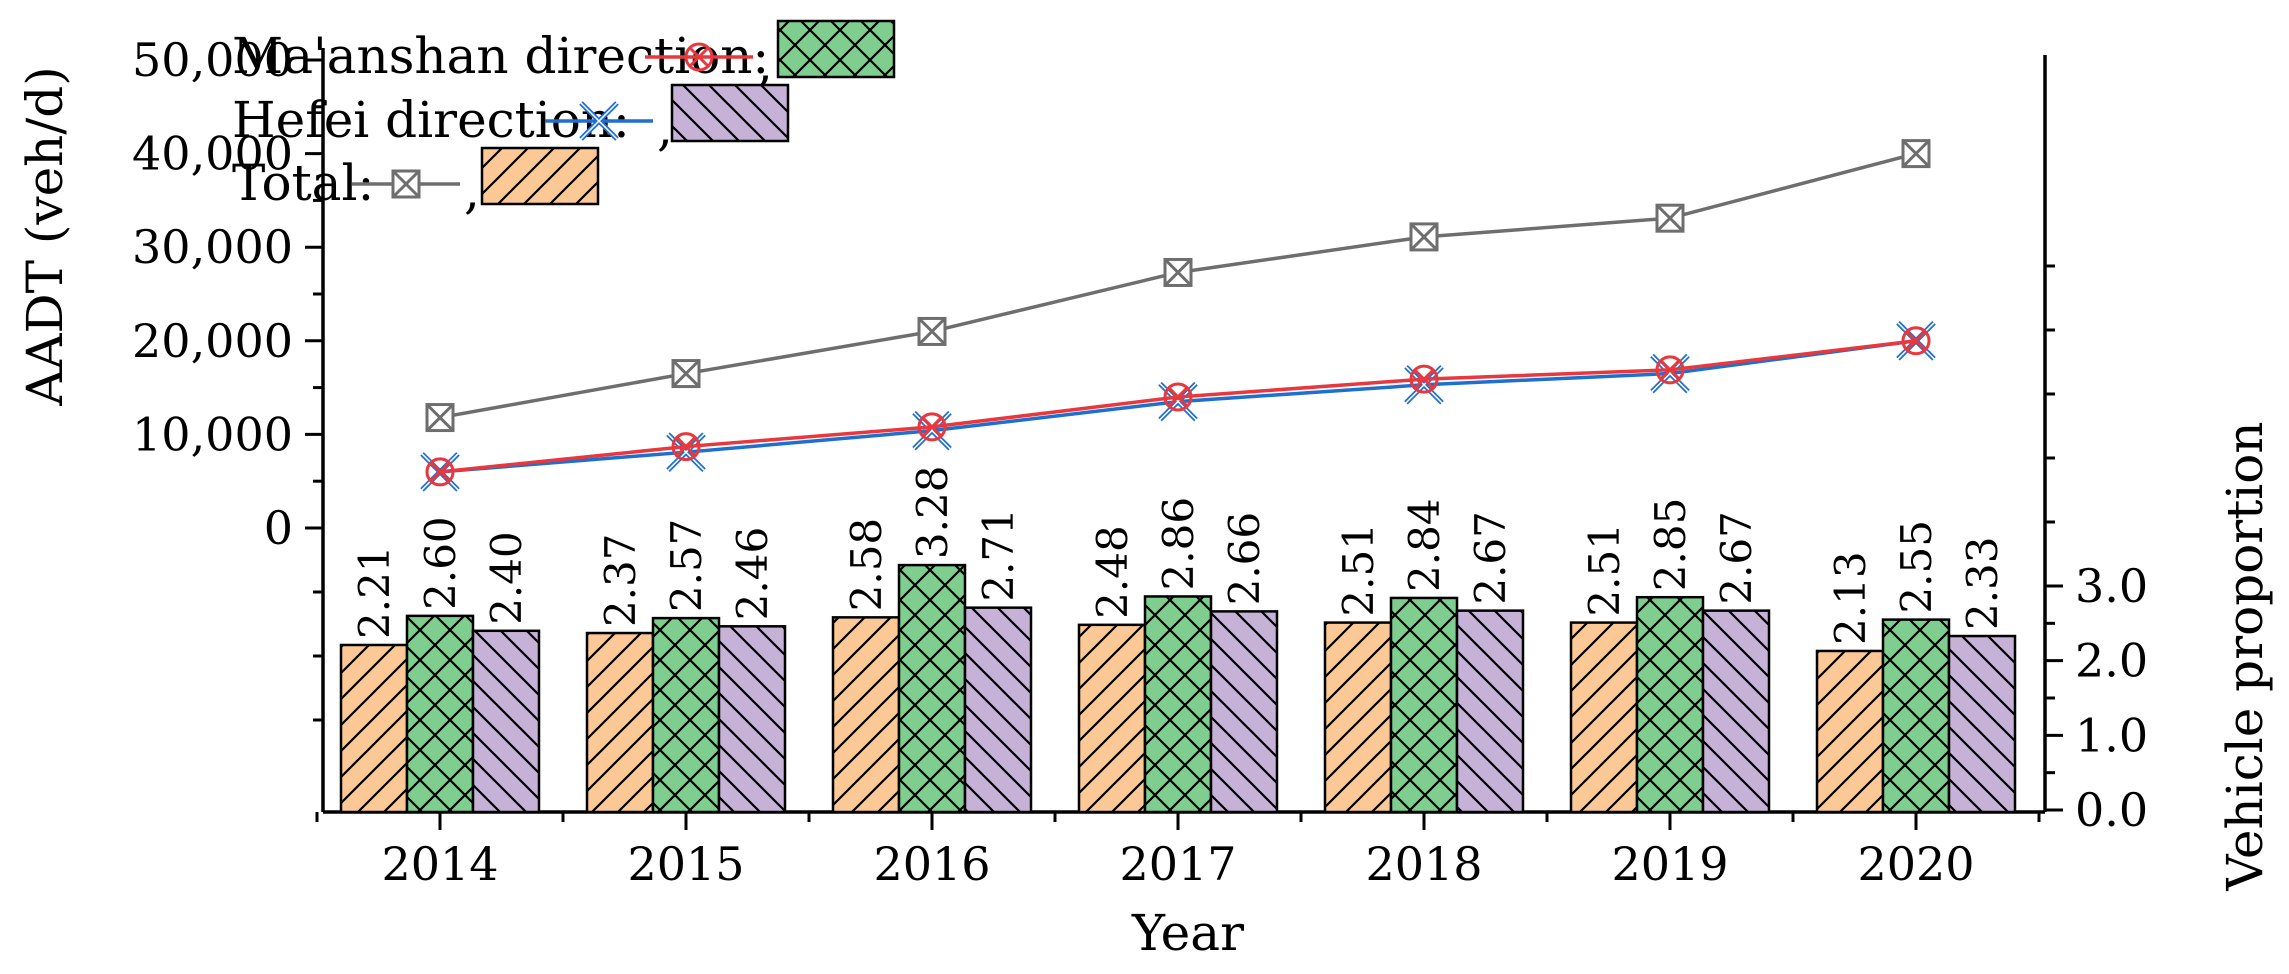 The width and height of the screenshot is (2289, 974). Describe the element at coordinates (278, 528) in the screenshot. I see `y-left-tick-label: 0` at that location.